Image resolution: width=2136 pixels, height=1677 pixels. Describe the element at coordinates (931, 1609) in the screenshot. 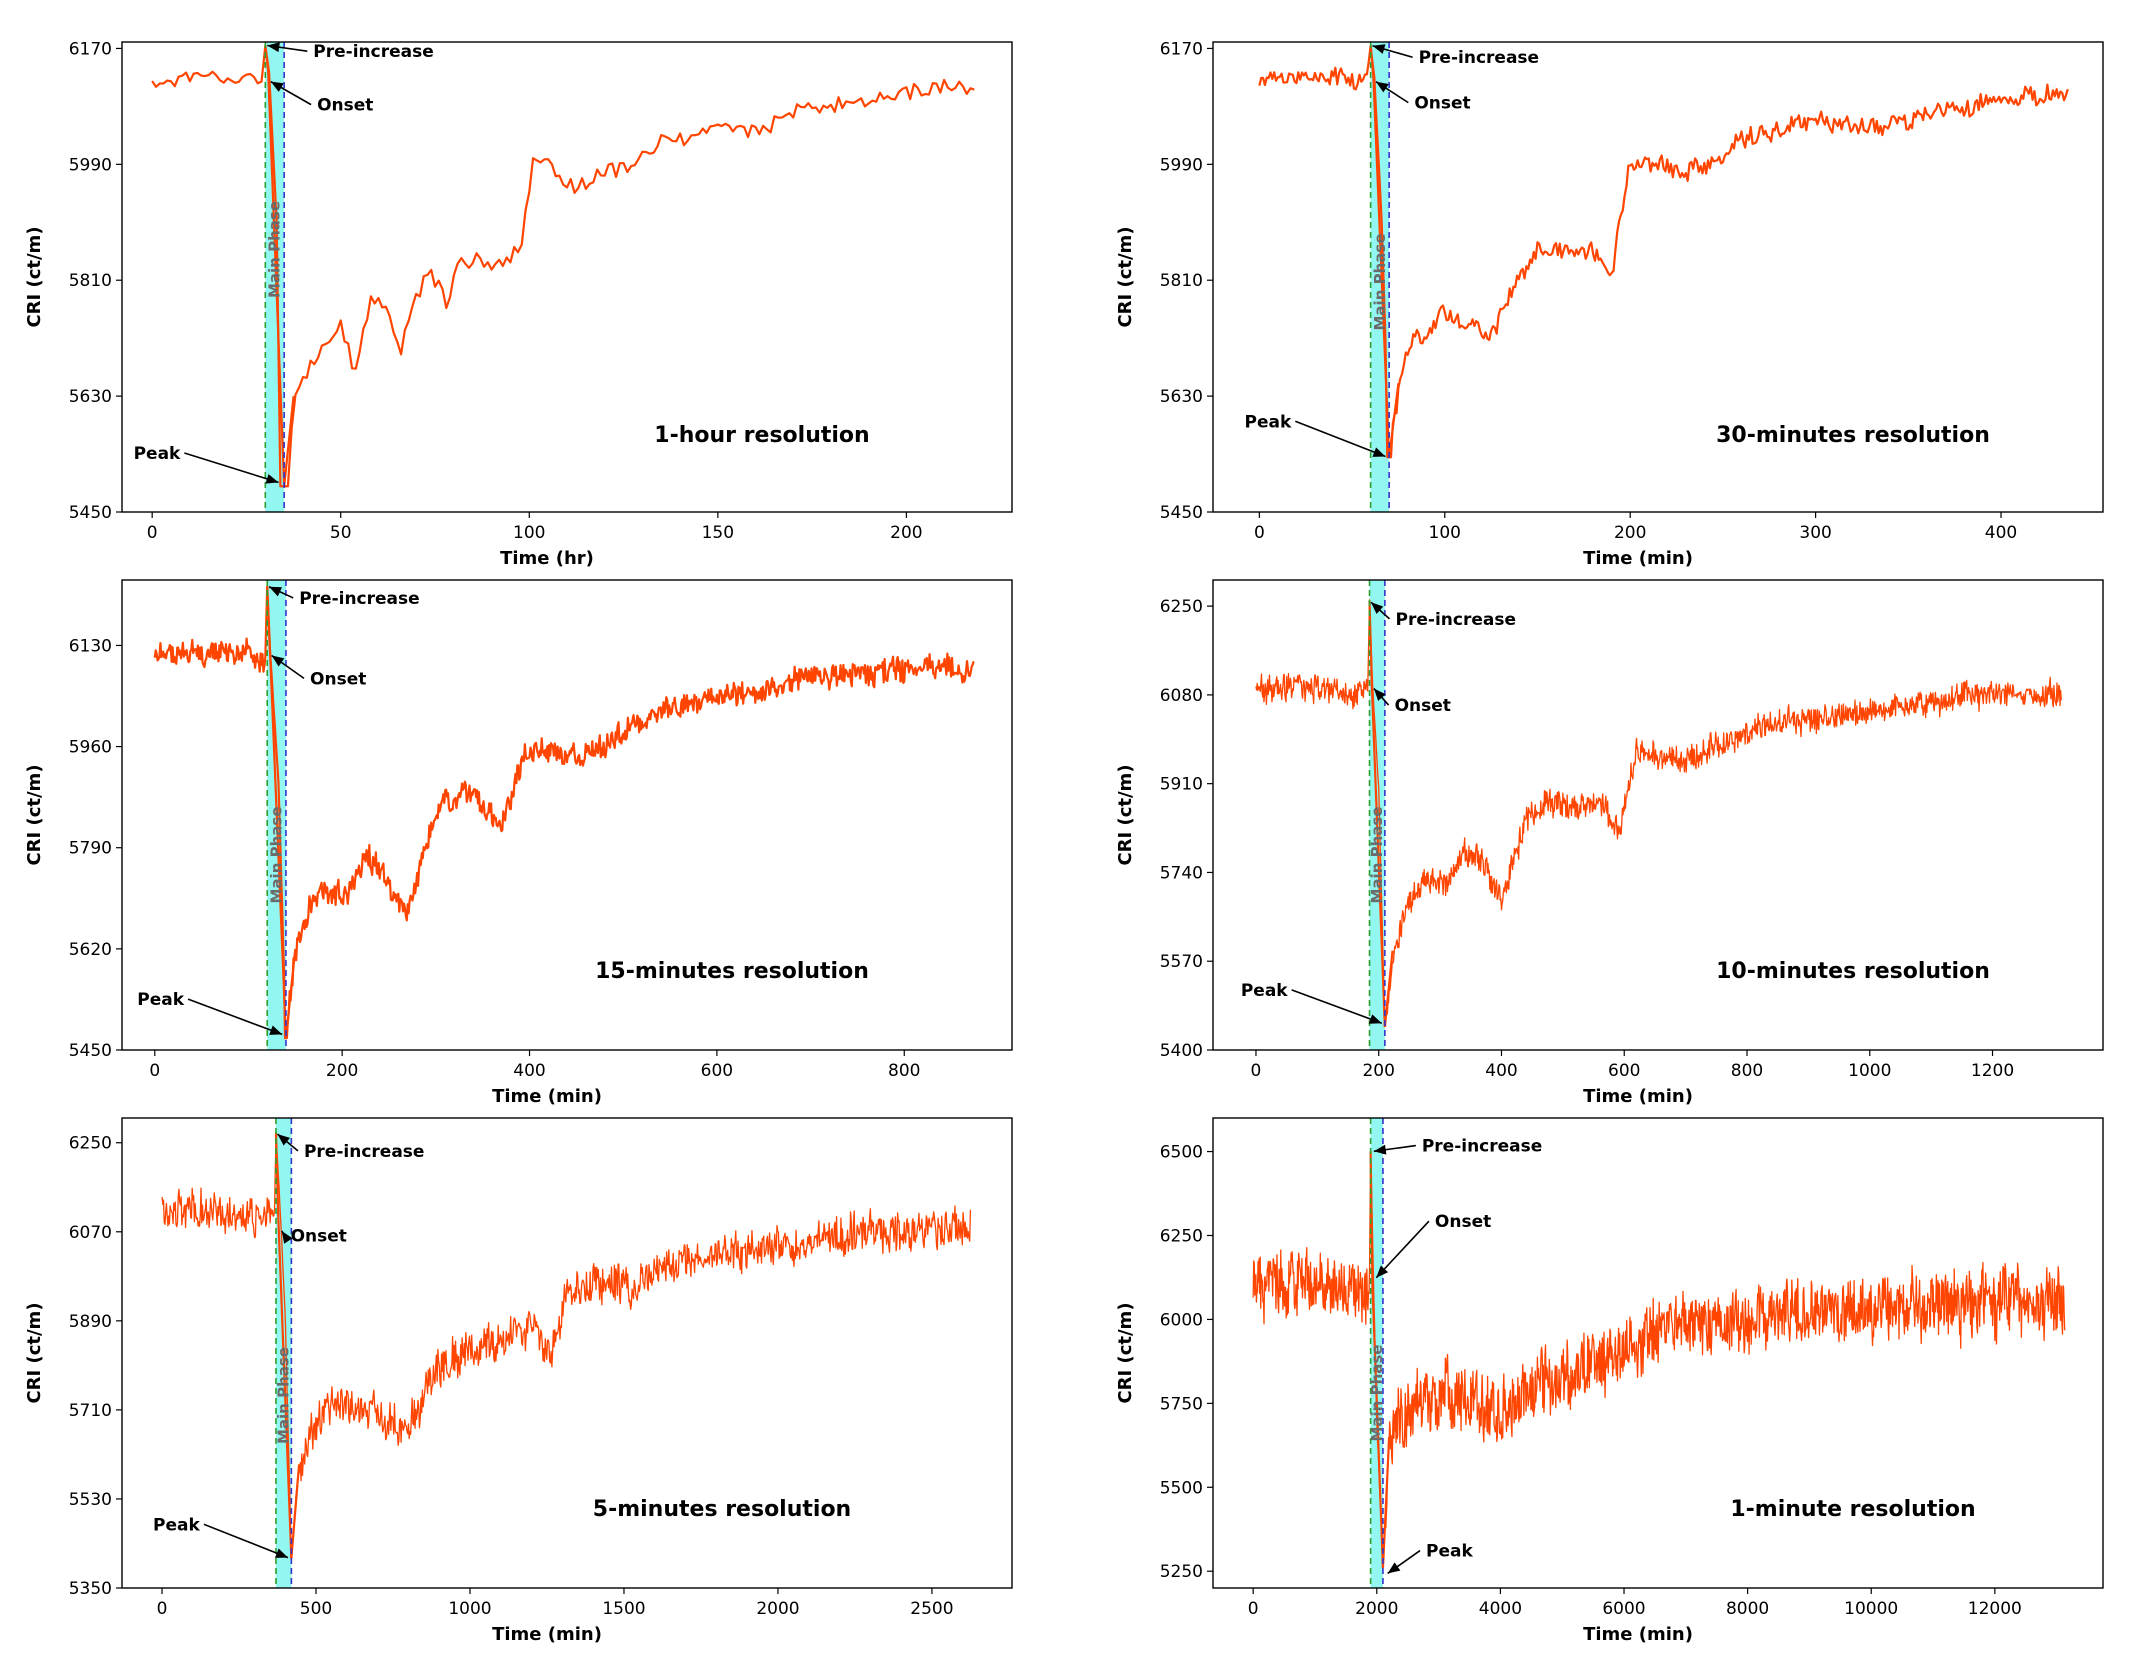

I see `x-tick-label: 2500` at that location.